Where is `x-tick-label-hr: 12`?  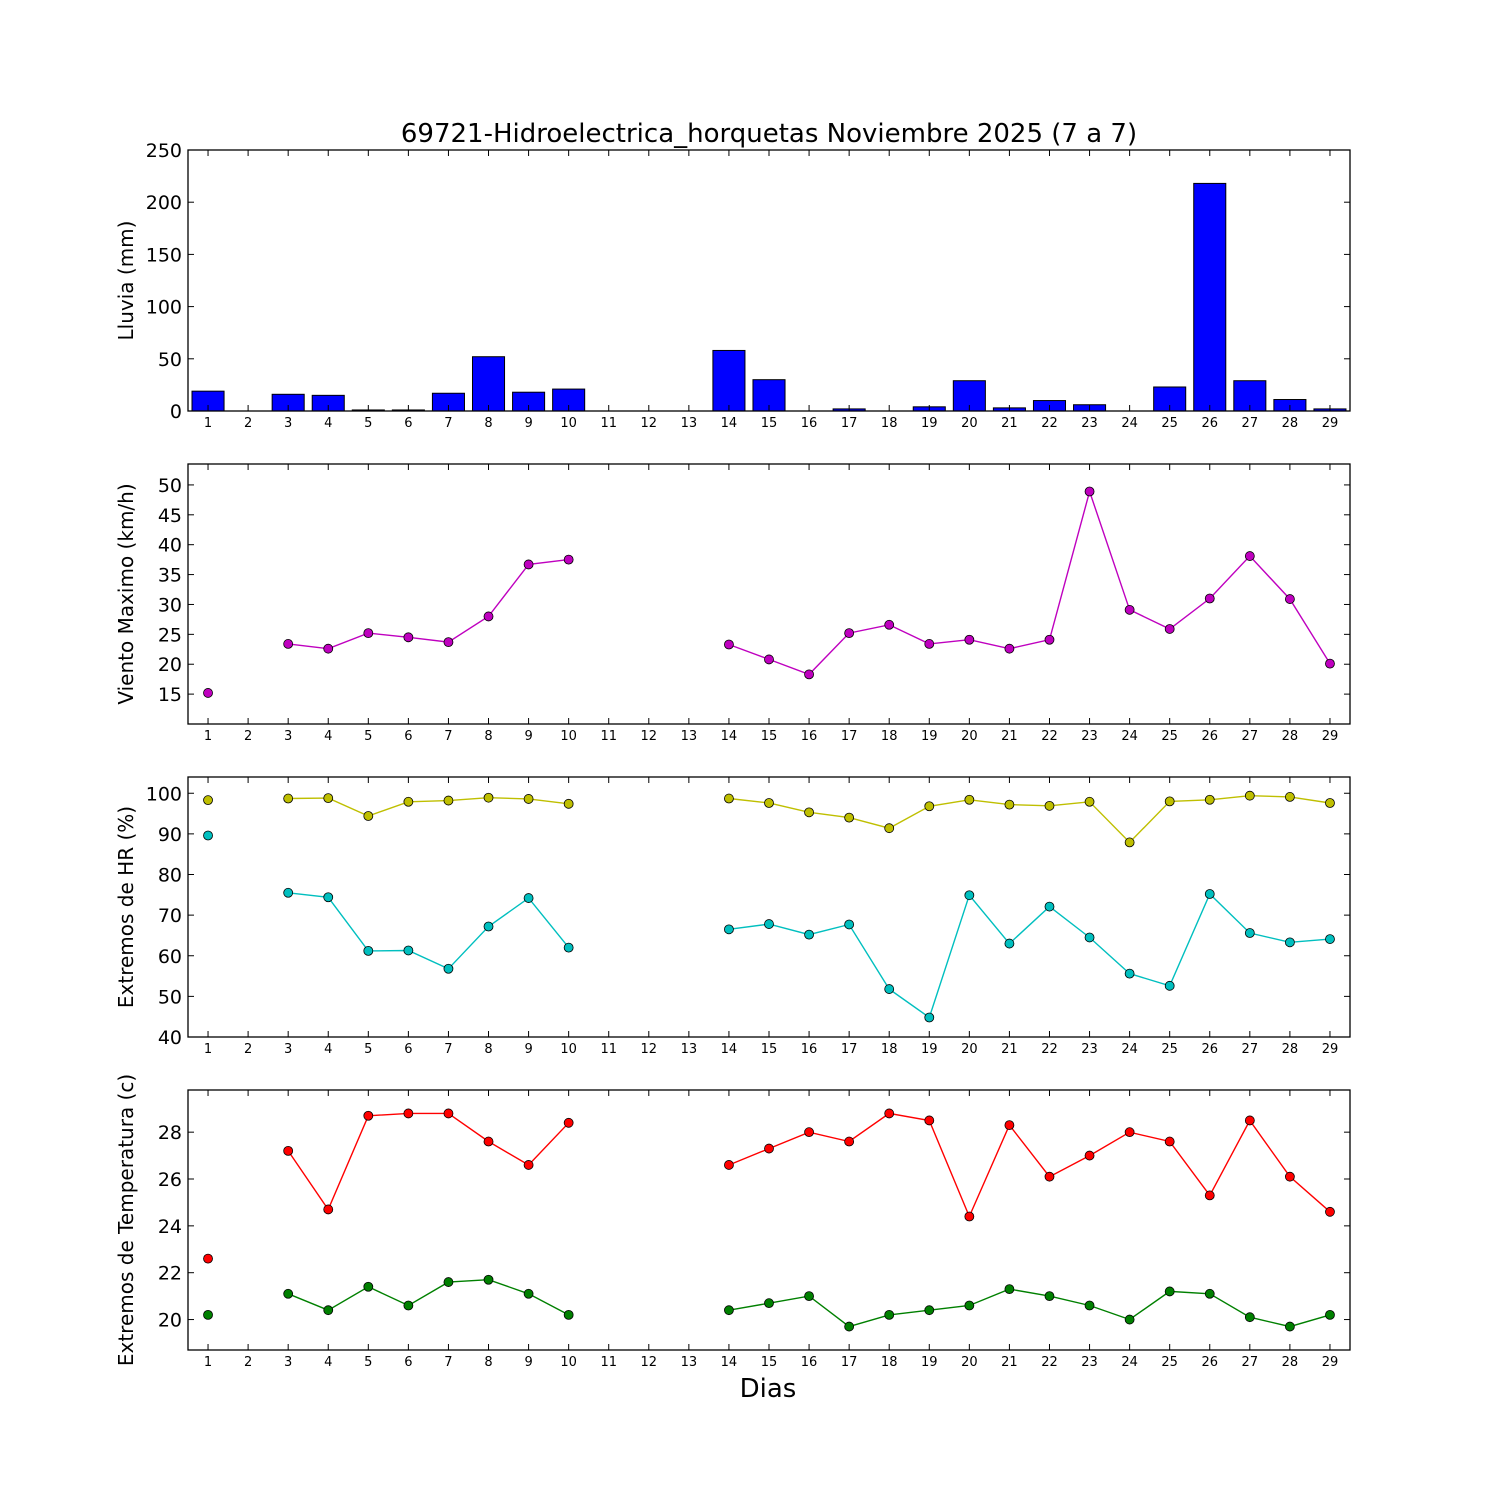 x-tick-label-hr: 12 is located at coordinates (649, 1049).